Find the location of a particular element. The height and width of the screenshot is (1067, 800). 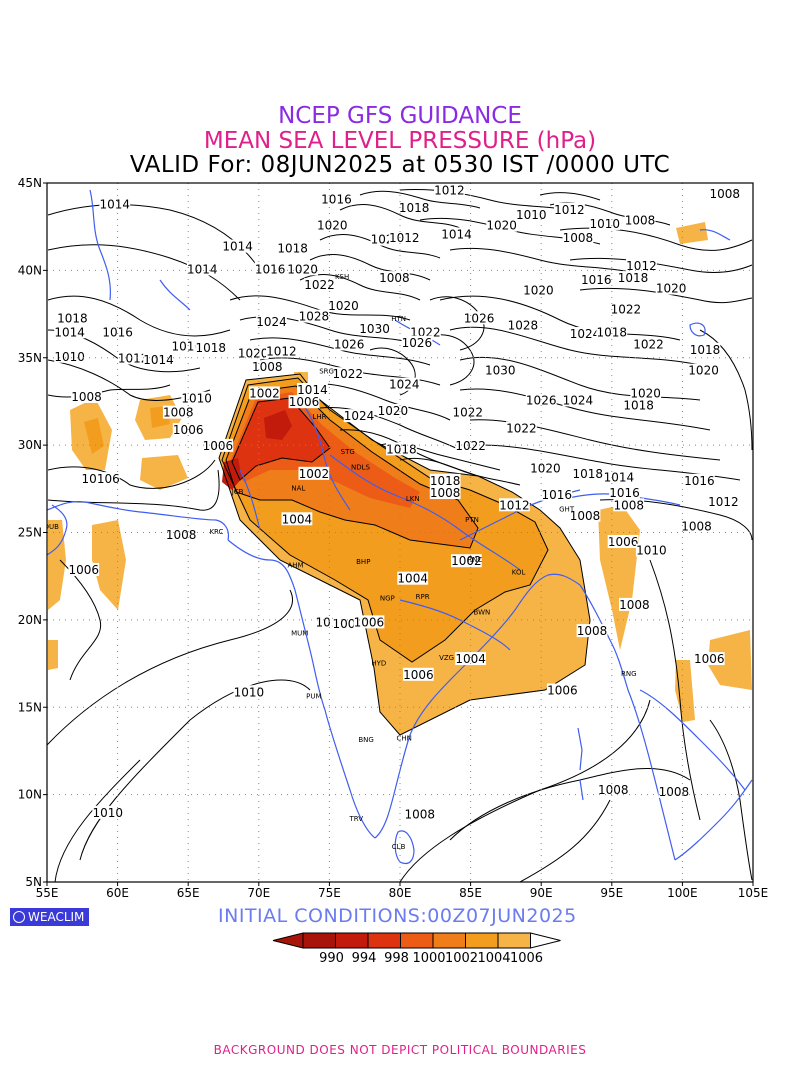

contour-label: 10106 is located at coordinates (101, 479).